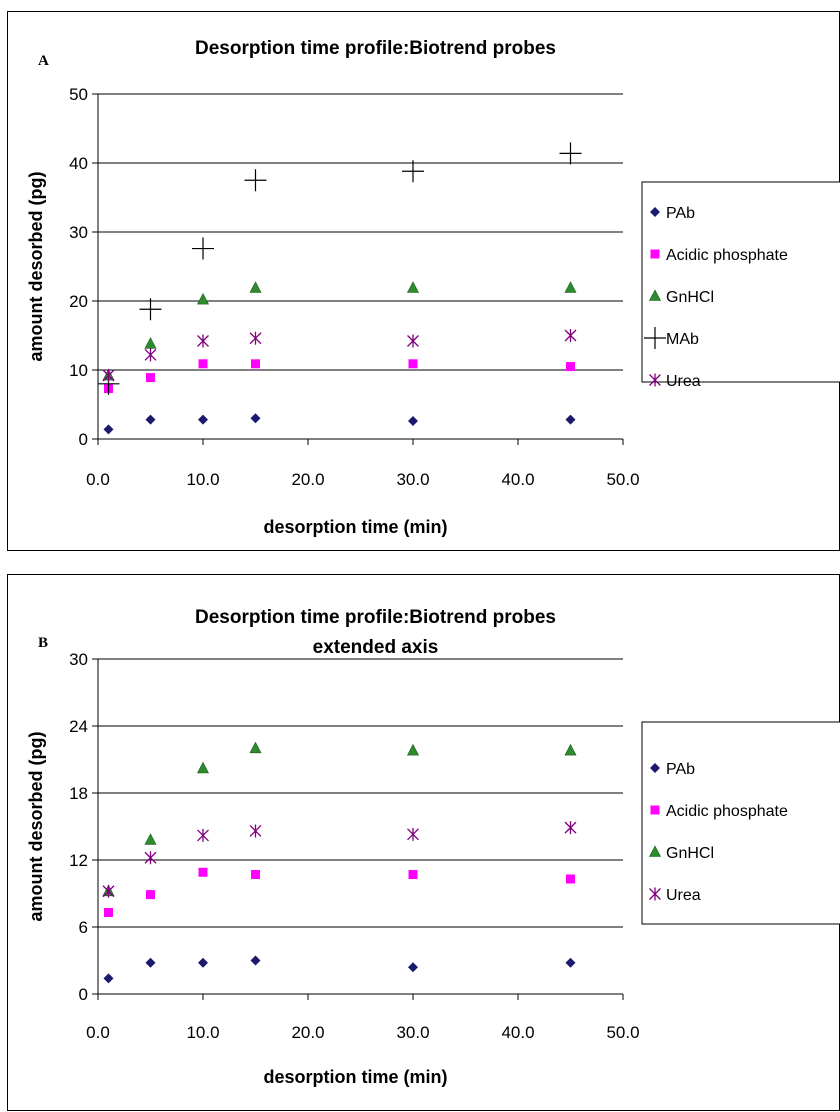 The height and width of the screenshot is (1112, 840). Describe the element at coordinates (83, 927) in the screenshot. I see `y-tick-label: 6` at that location.